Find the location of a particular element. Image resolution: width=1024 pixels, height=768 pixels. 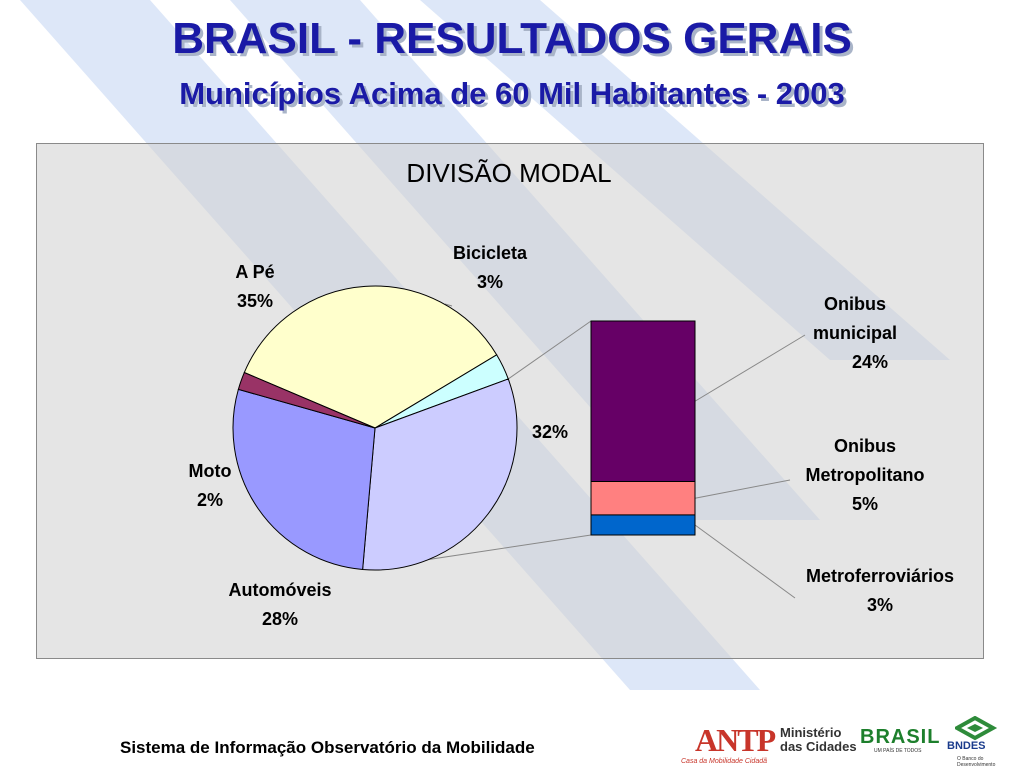

label-name-line: municipal is located at coordinates (854, 333).